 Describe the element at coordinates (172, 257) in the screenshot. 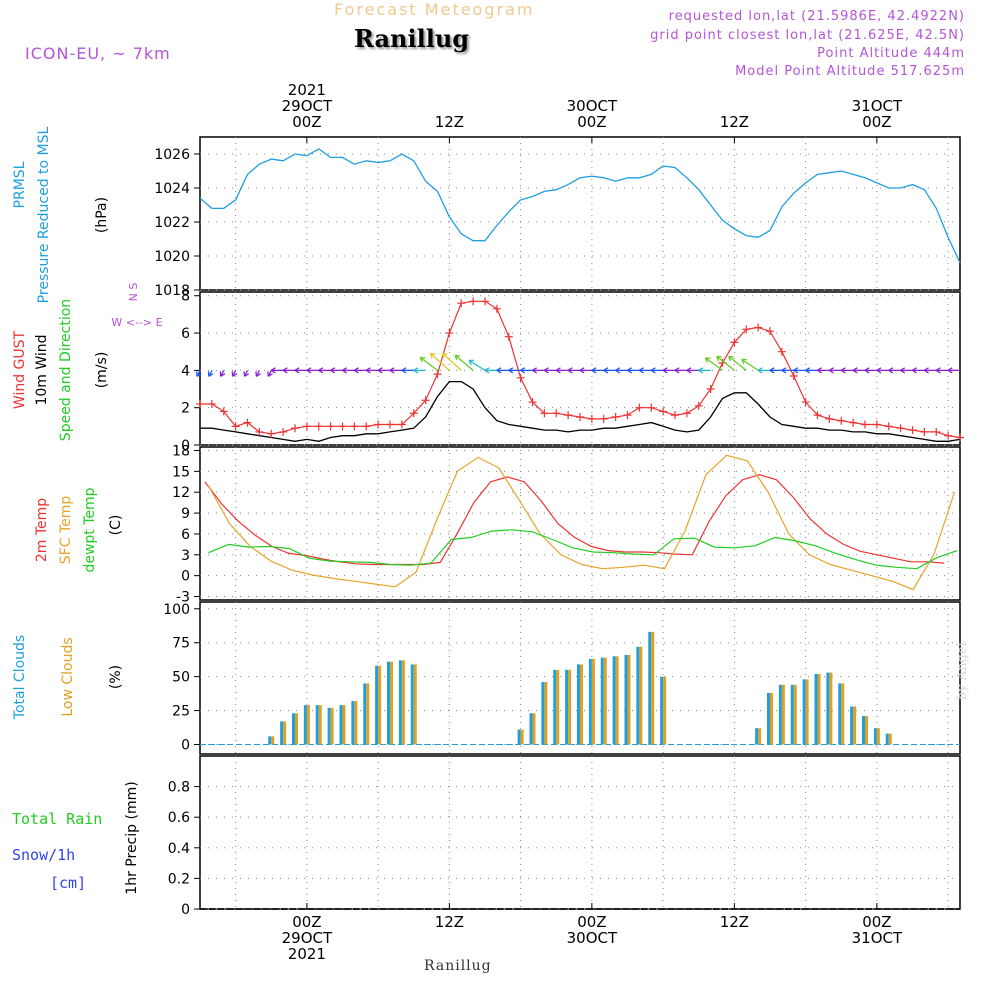

I see `pressure-ytick-label: 1020` at that location.